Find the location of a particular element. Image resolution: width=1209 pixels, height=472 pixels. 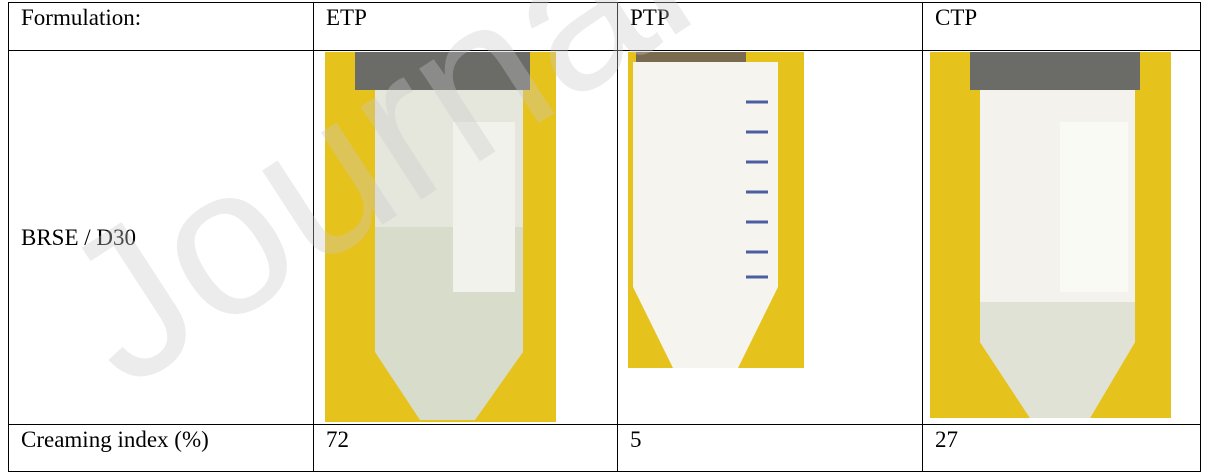

header-cell: ETP is located at coordinates (465, 26).